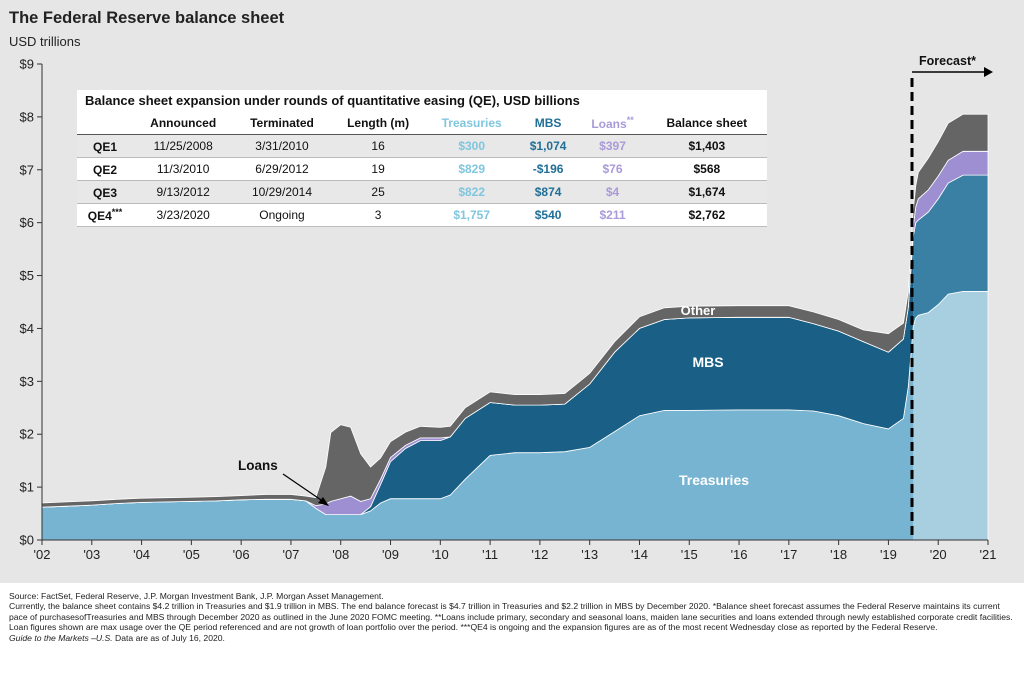 The image size is (1024, 674). What do you see at coordinates (258, 465) in the screenshot?
I see `loans-area-label: Loans` at bounding box center [258, 465].